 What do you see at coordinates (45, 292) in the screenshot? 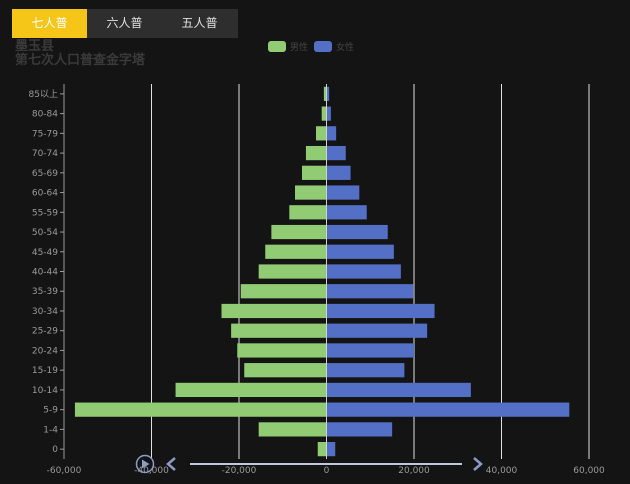
I see `y-tick-label: 35-39` at bounding box center [45, 292].